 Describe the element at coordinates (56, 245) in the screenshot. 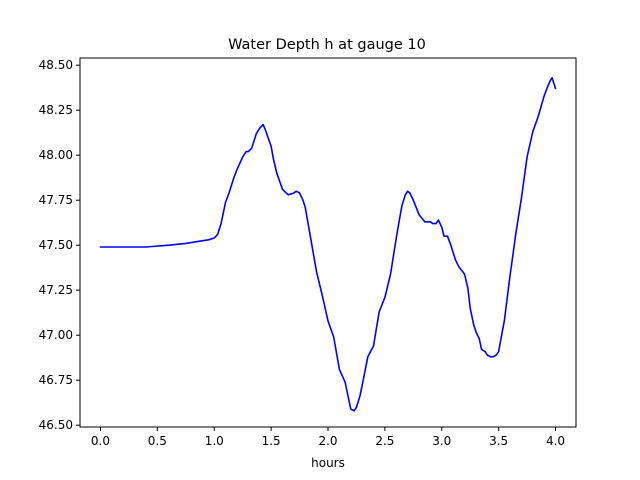

I see `y-tick-label: 47.50` at that location.